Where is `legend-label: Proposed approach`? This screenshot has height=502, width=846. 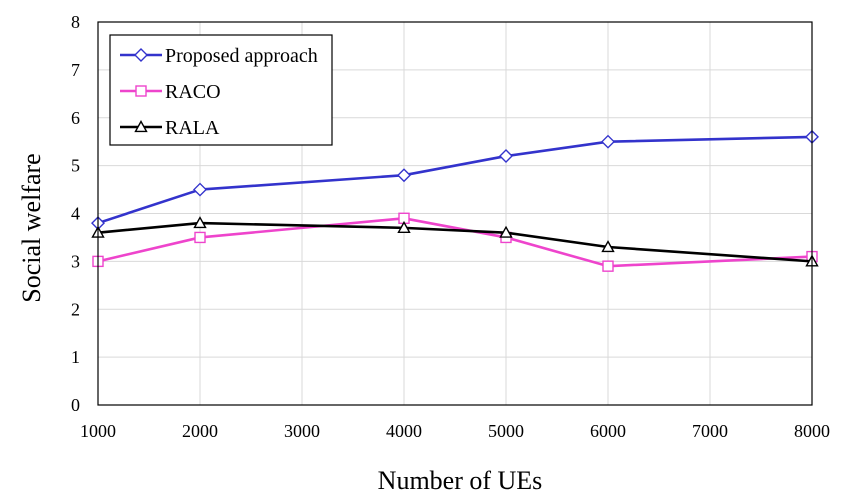 legend-label: Proposed approach is located at coordinates (241, 56).